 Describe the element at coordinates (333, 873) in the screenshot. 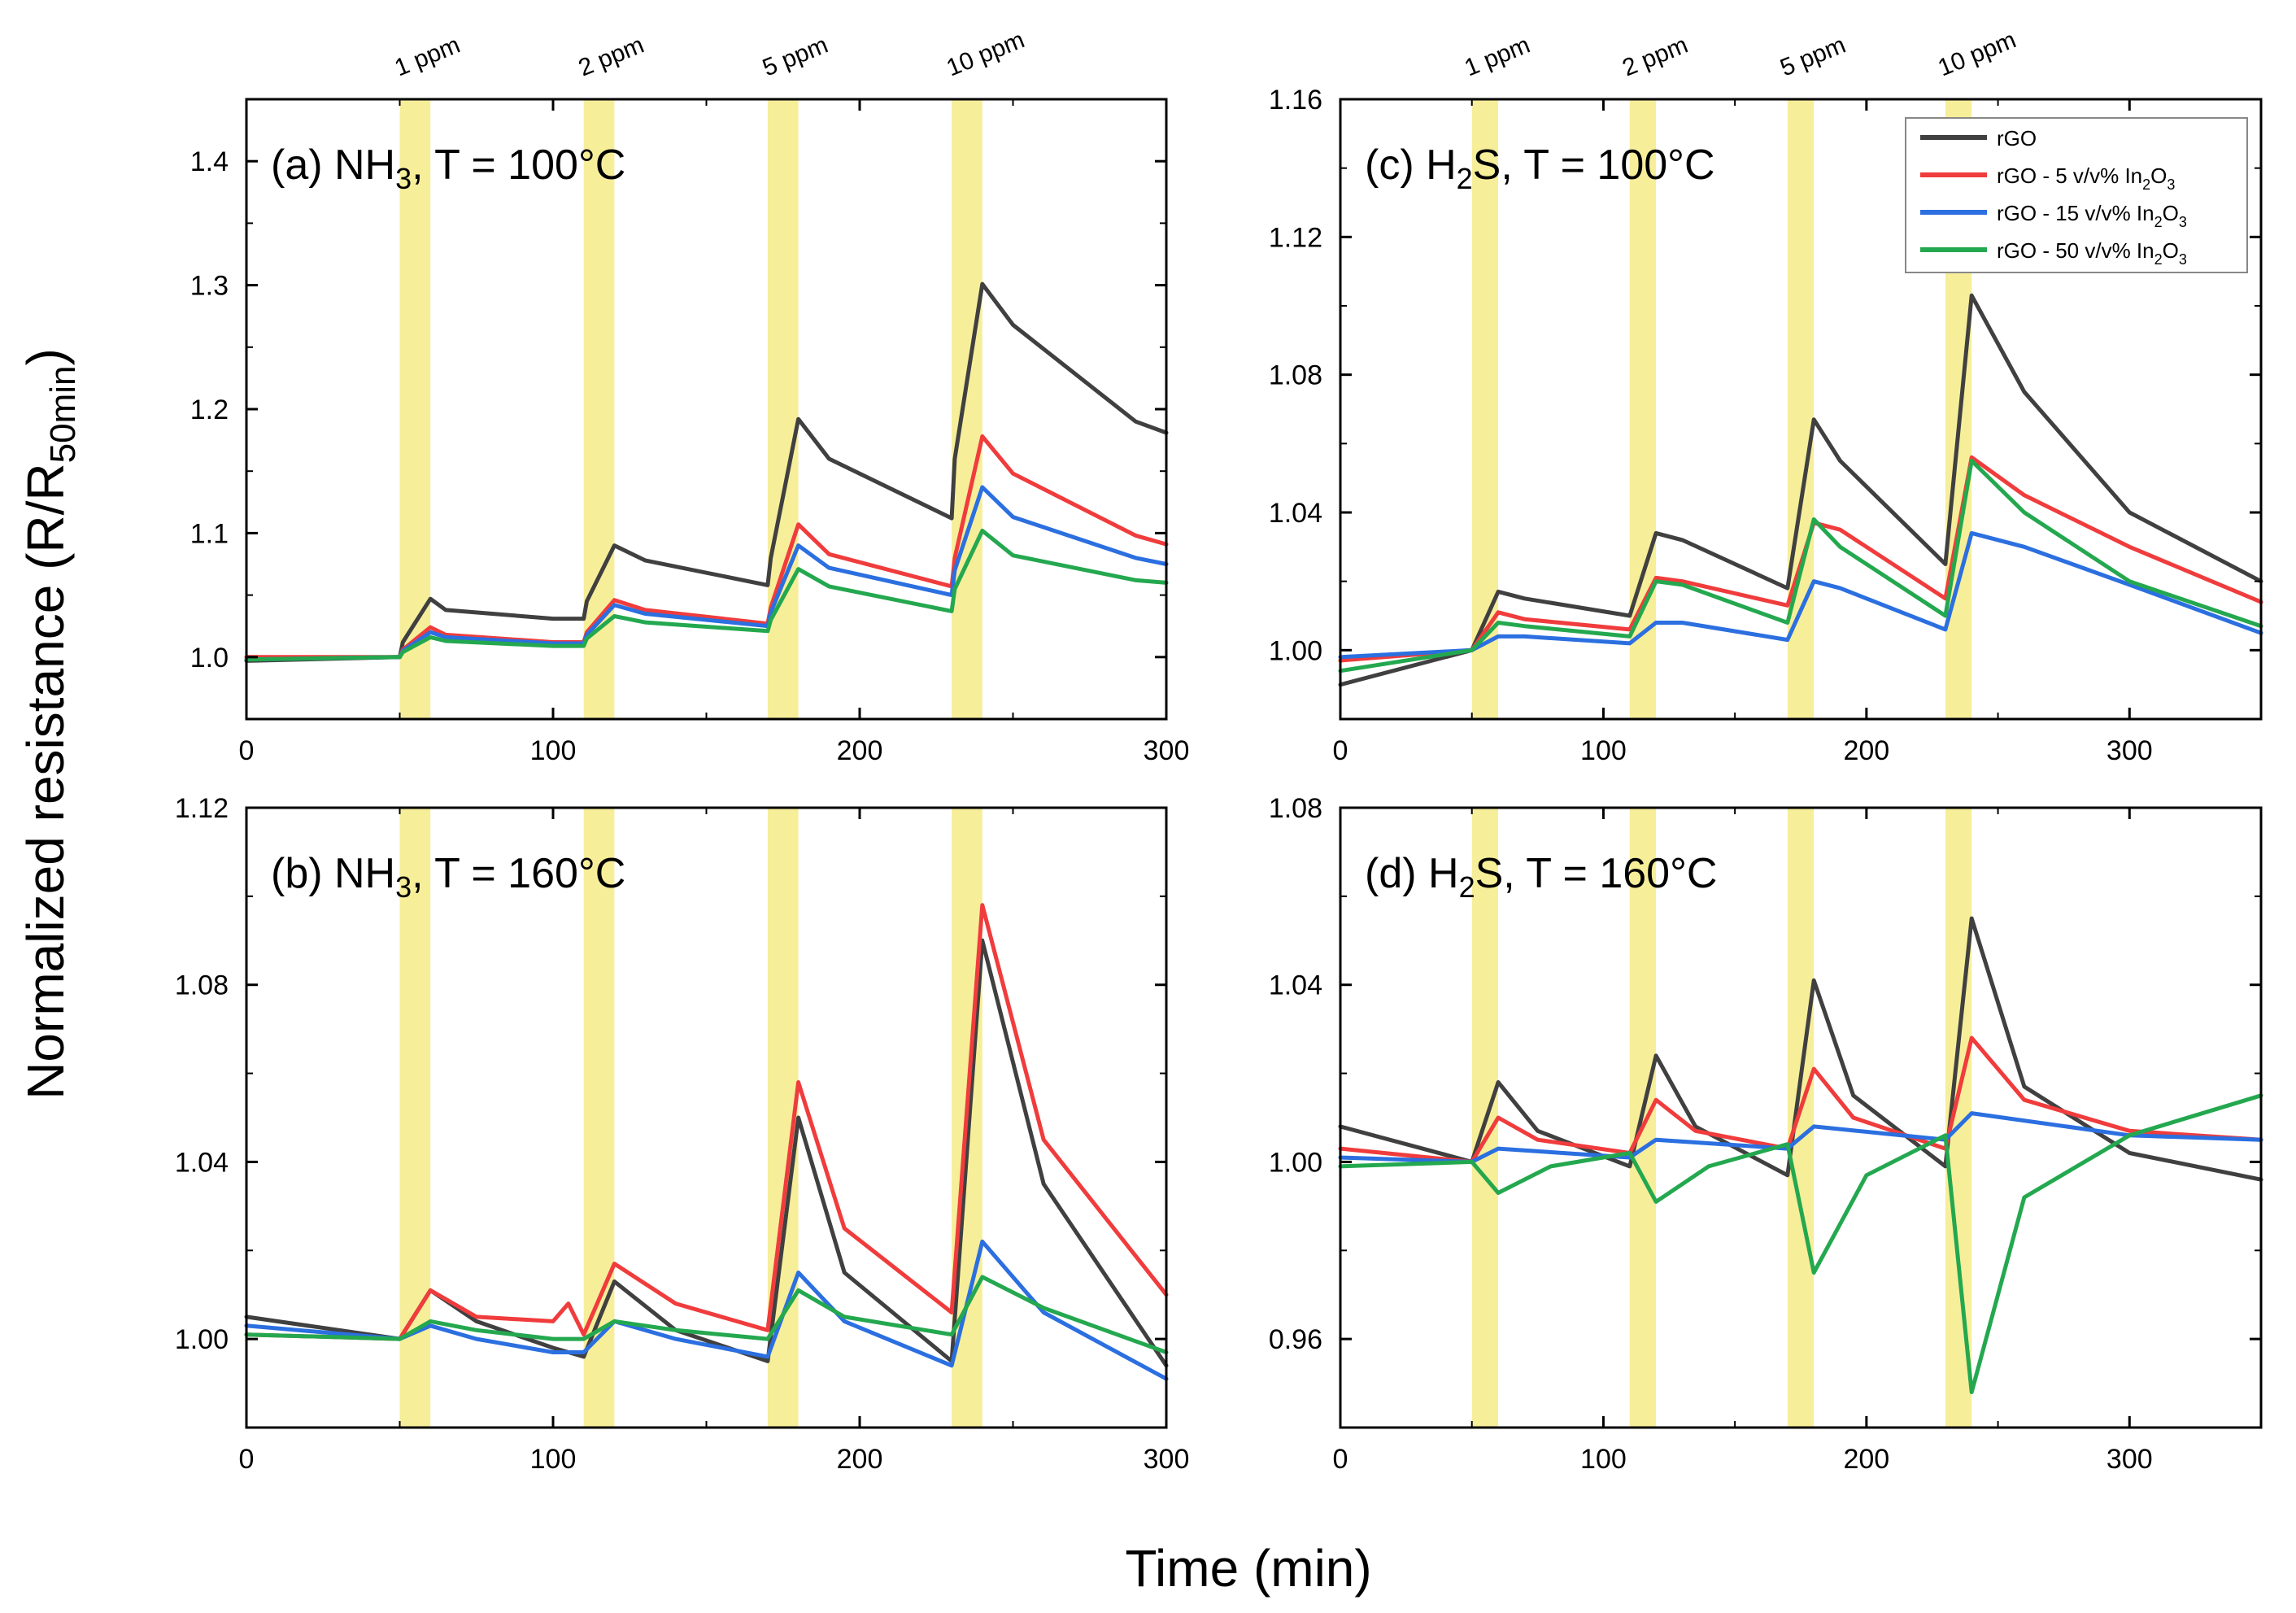

I see `panel-title-main: (b) NH` at that location.